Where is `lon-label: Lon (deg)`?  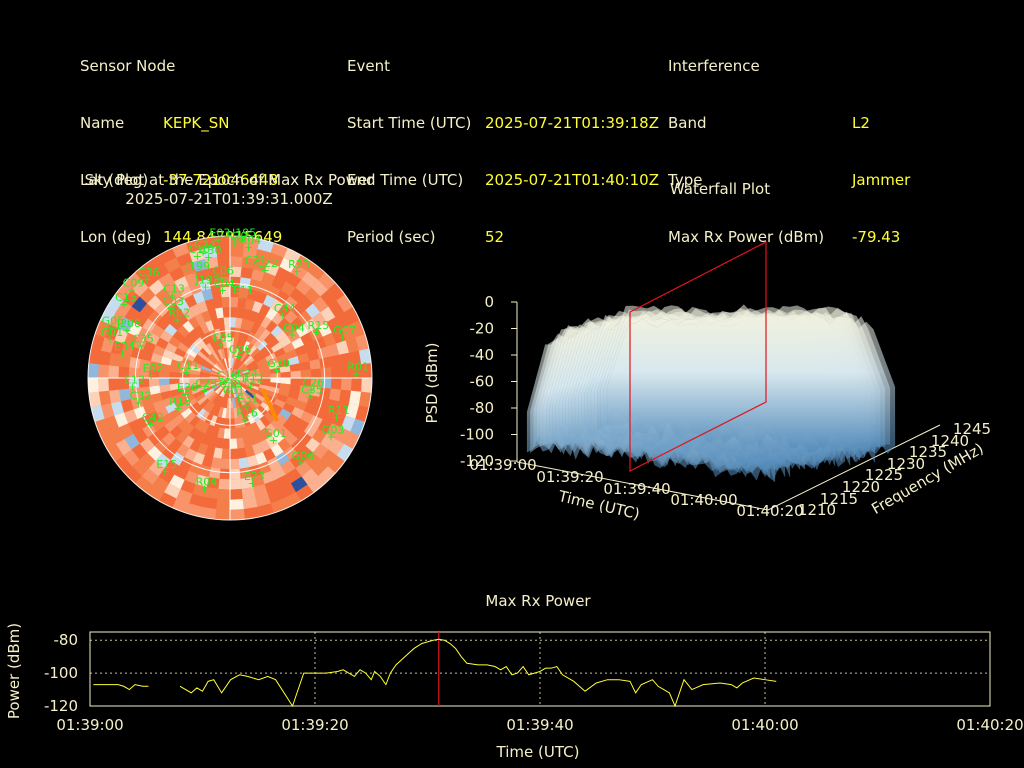
lon-label: Lon (deg) is located at coordinates (116, 237).